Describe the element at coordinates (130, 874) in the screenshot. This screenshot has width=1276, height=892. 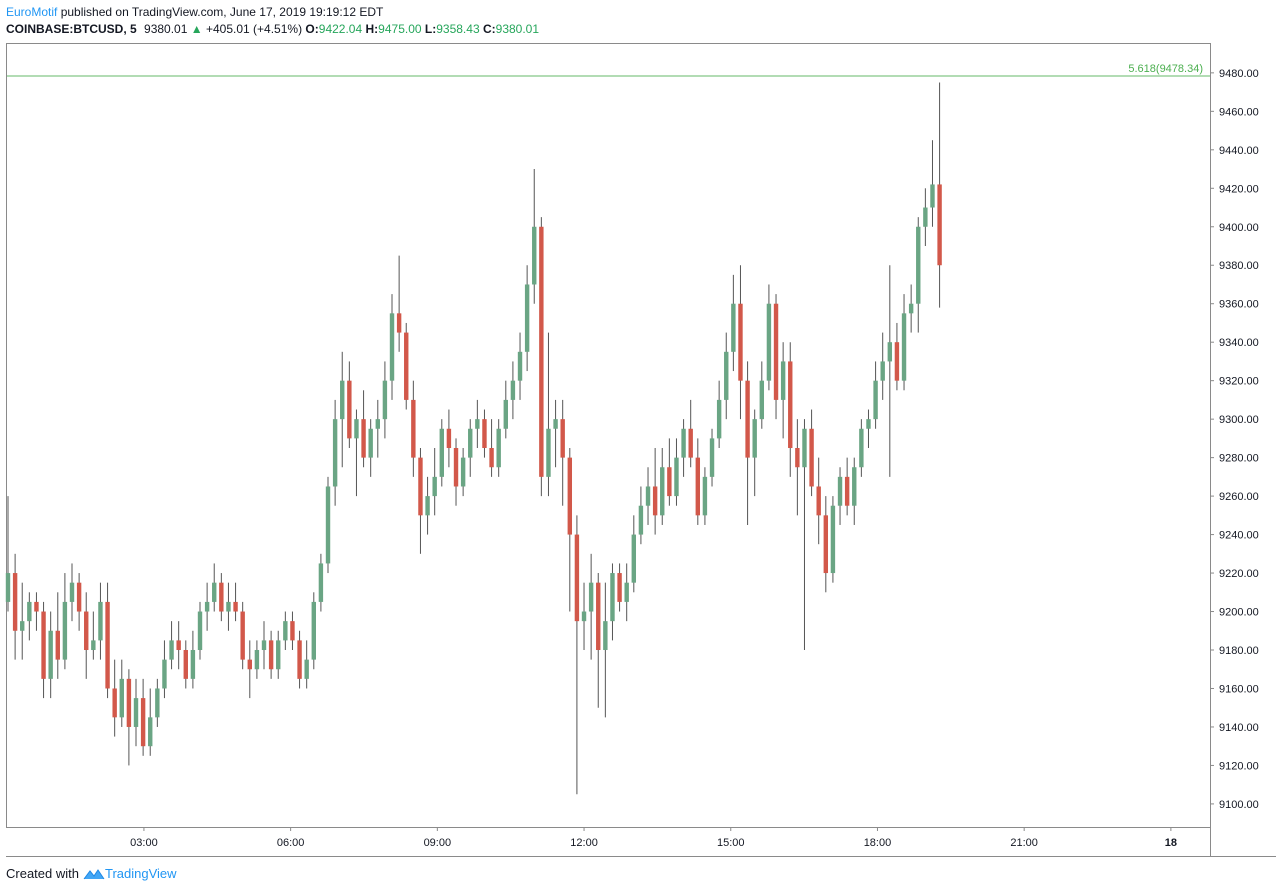
I see `tradingview-brand: TradingView` at that location.